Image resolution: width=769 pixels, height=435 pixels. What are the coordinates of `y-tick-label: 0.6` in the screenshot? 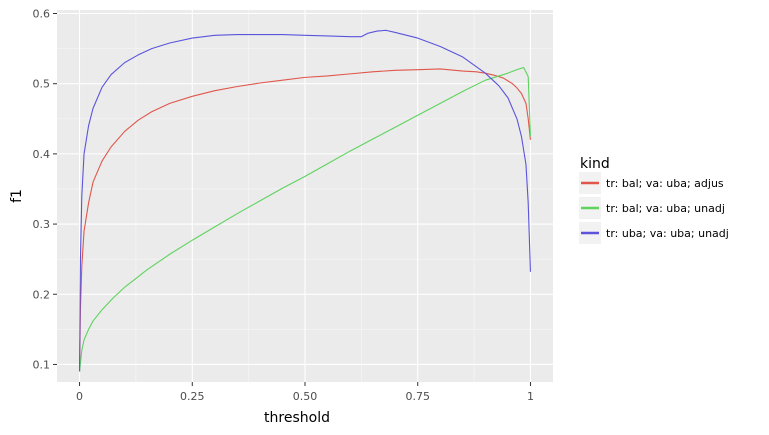 It's located at (42, 14).